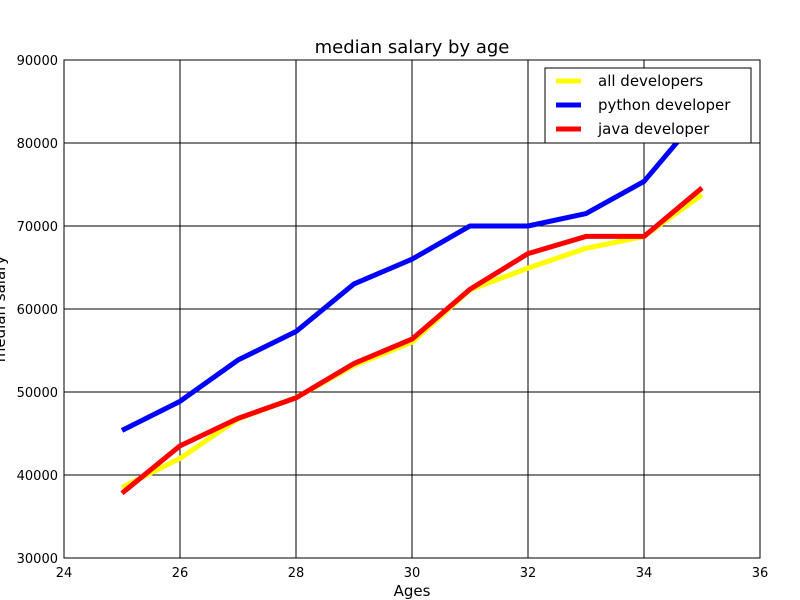 The height and width of the screenshot is (600, 800). What do you see at coordinates (37, 227) in the screenshot?
I see `y-tick-label: 70000` at bounding box center [37, 227].